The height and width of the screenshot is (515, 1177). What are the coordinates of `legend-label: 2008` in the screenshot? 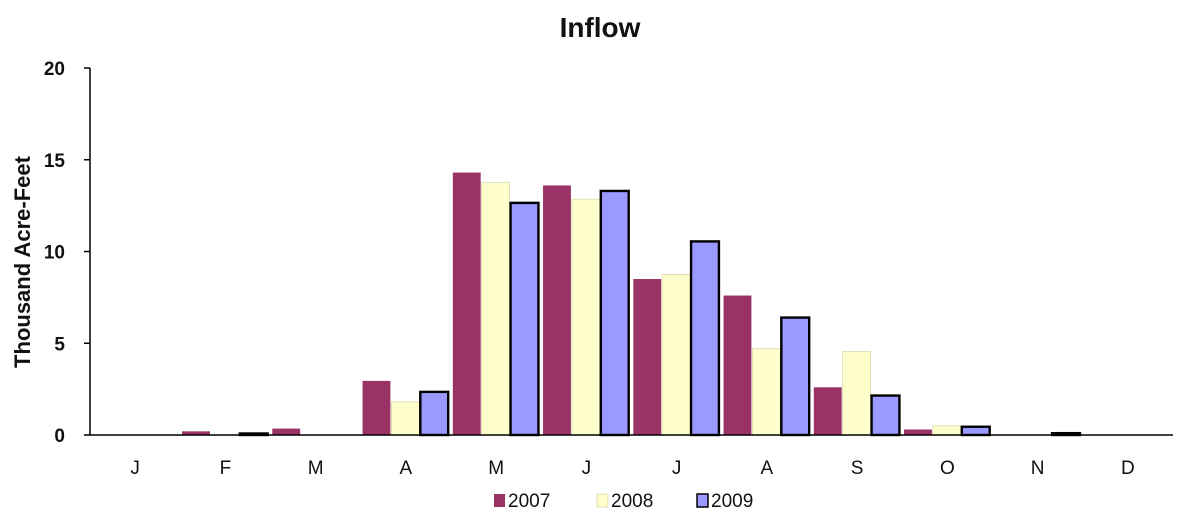 It's located at (632, 501).